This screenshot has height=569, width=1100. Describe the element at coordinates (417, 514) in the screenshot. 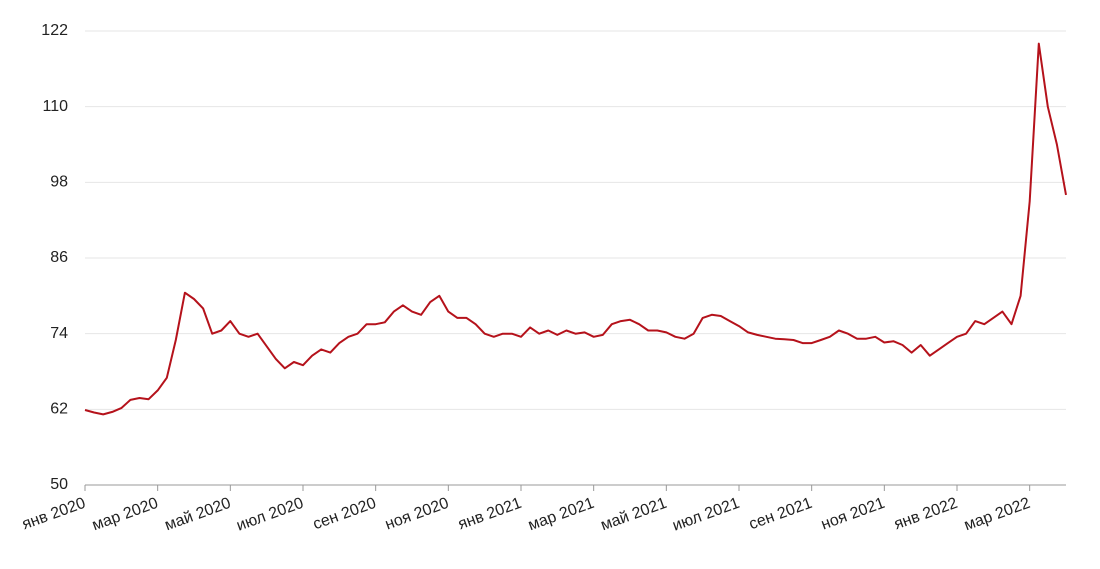

I see `x-tick-label: ноя 2020` at that location.